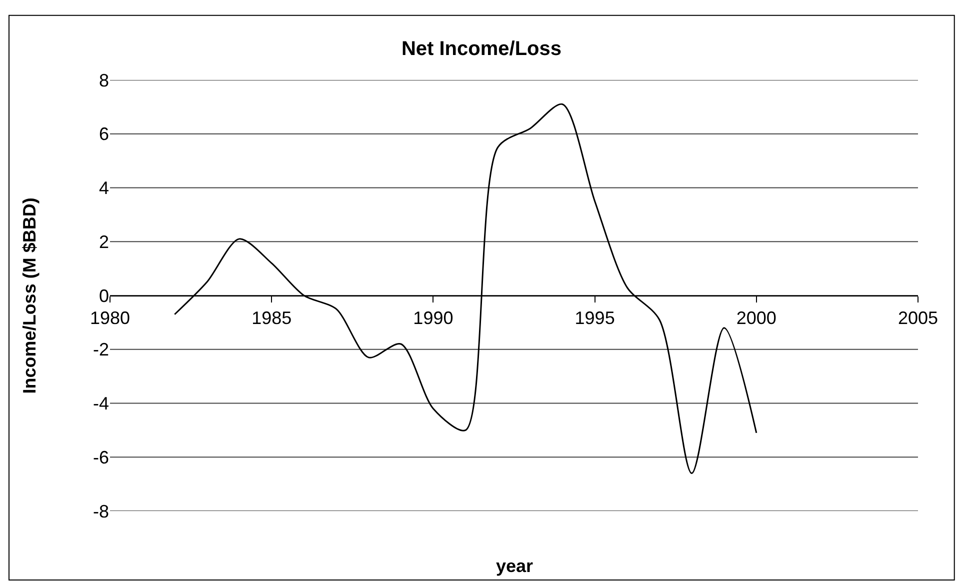 This screenshot has width=963, height=586. What do you see at coordinates (103, 134) in the screenshot?
I see `y-tick-label: 6` at bounding box center [103, 134].